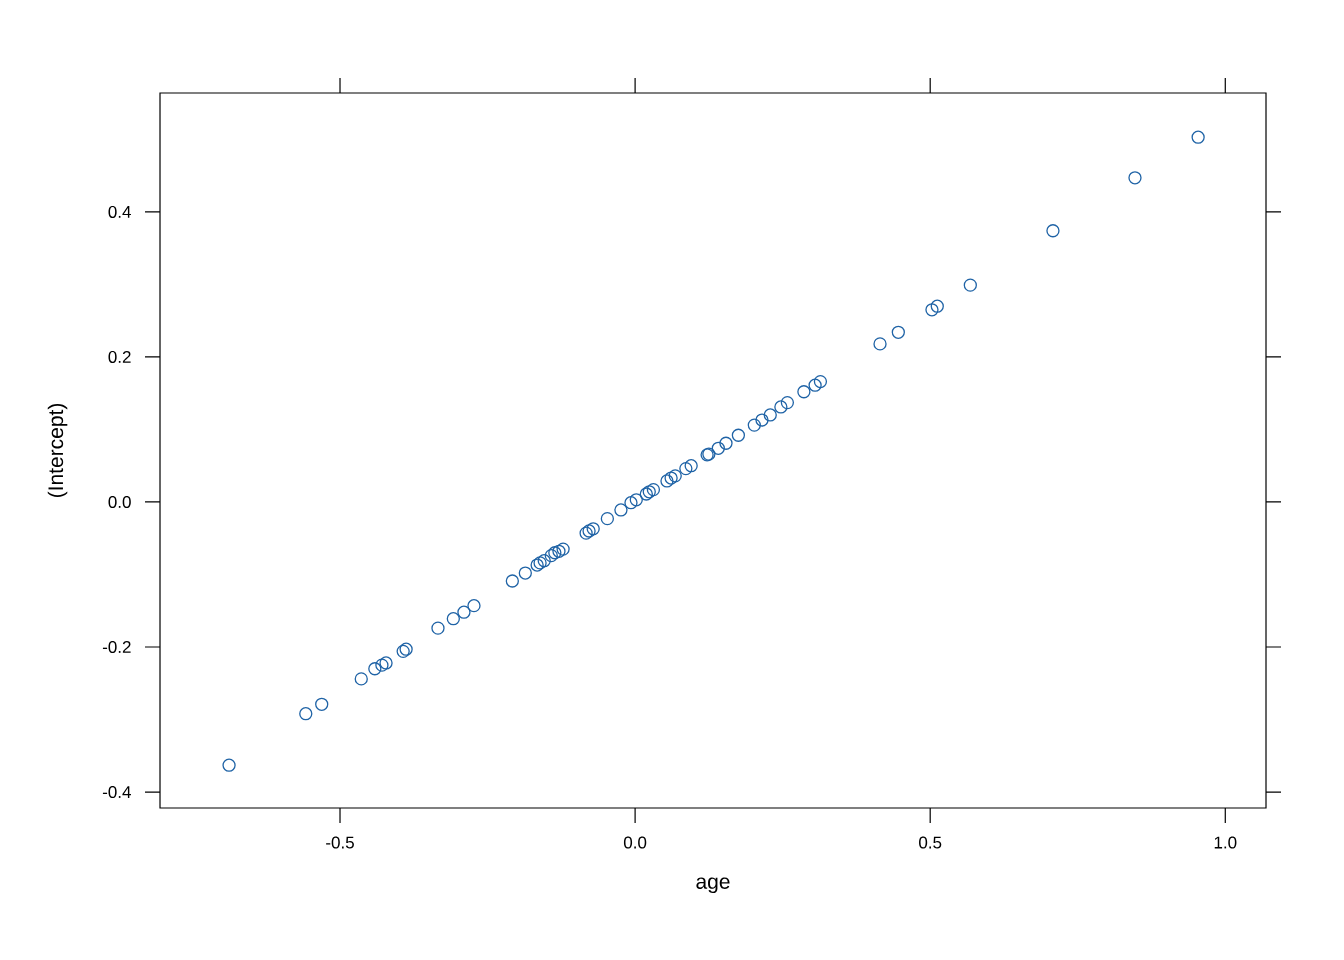 The height and width of the screenshot is (960, 1344). What do you see at coordinates (930, 842) in the screenshot?
I see `x-tick-label: 0.5` at bounding box center [930, 842].